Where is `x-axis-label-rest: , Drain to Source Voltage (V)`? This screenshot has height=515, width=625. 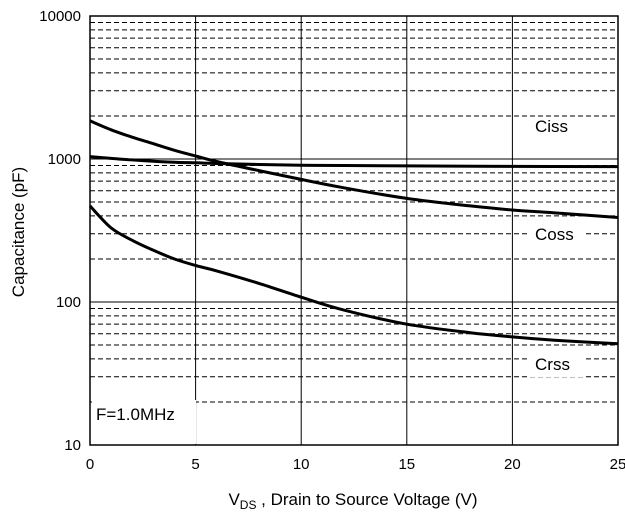 x-axis-label-rest: , Drain to Source Voltage (V) is located at coordinates (366, 499).